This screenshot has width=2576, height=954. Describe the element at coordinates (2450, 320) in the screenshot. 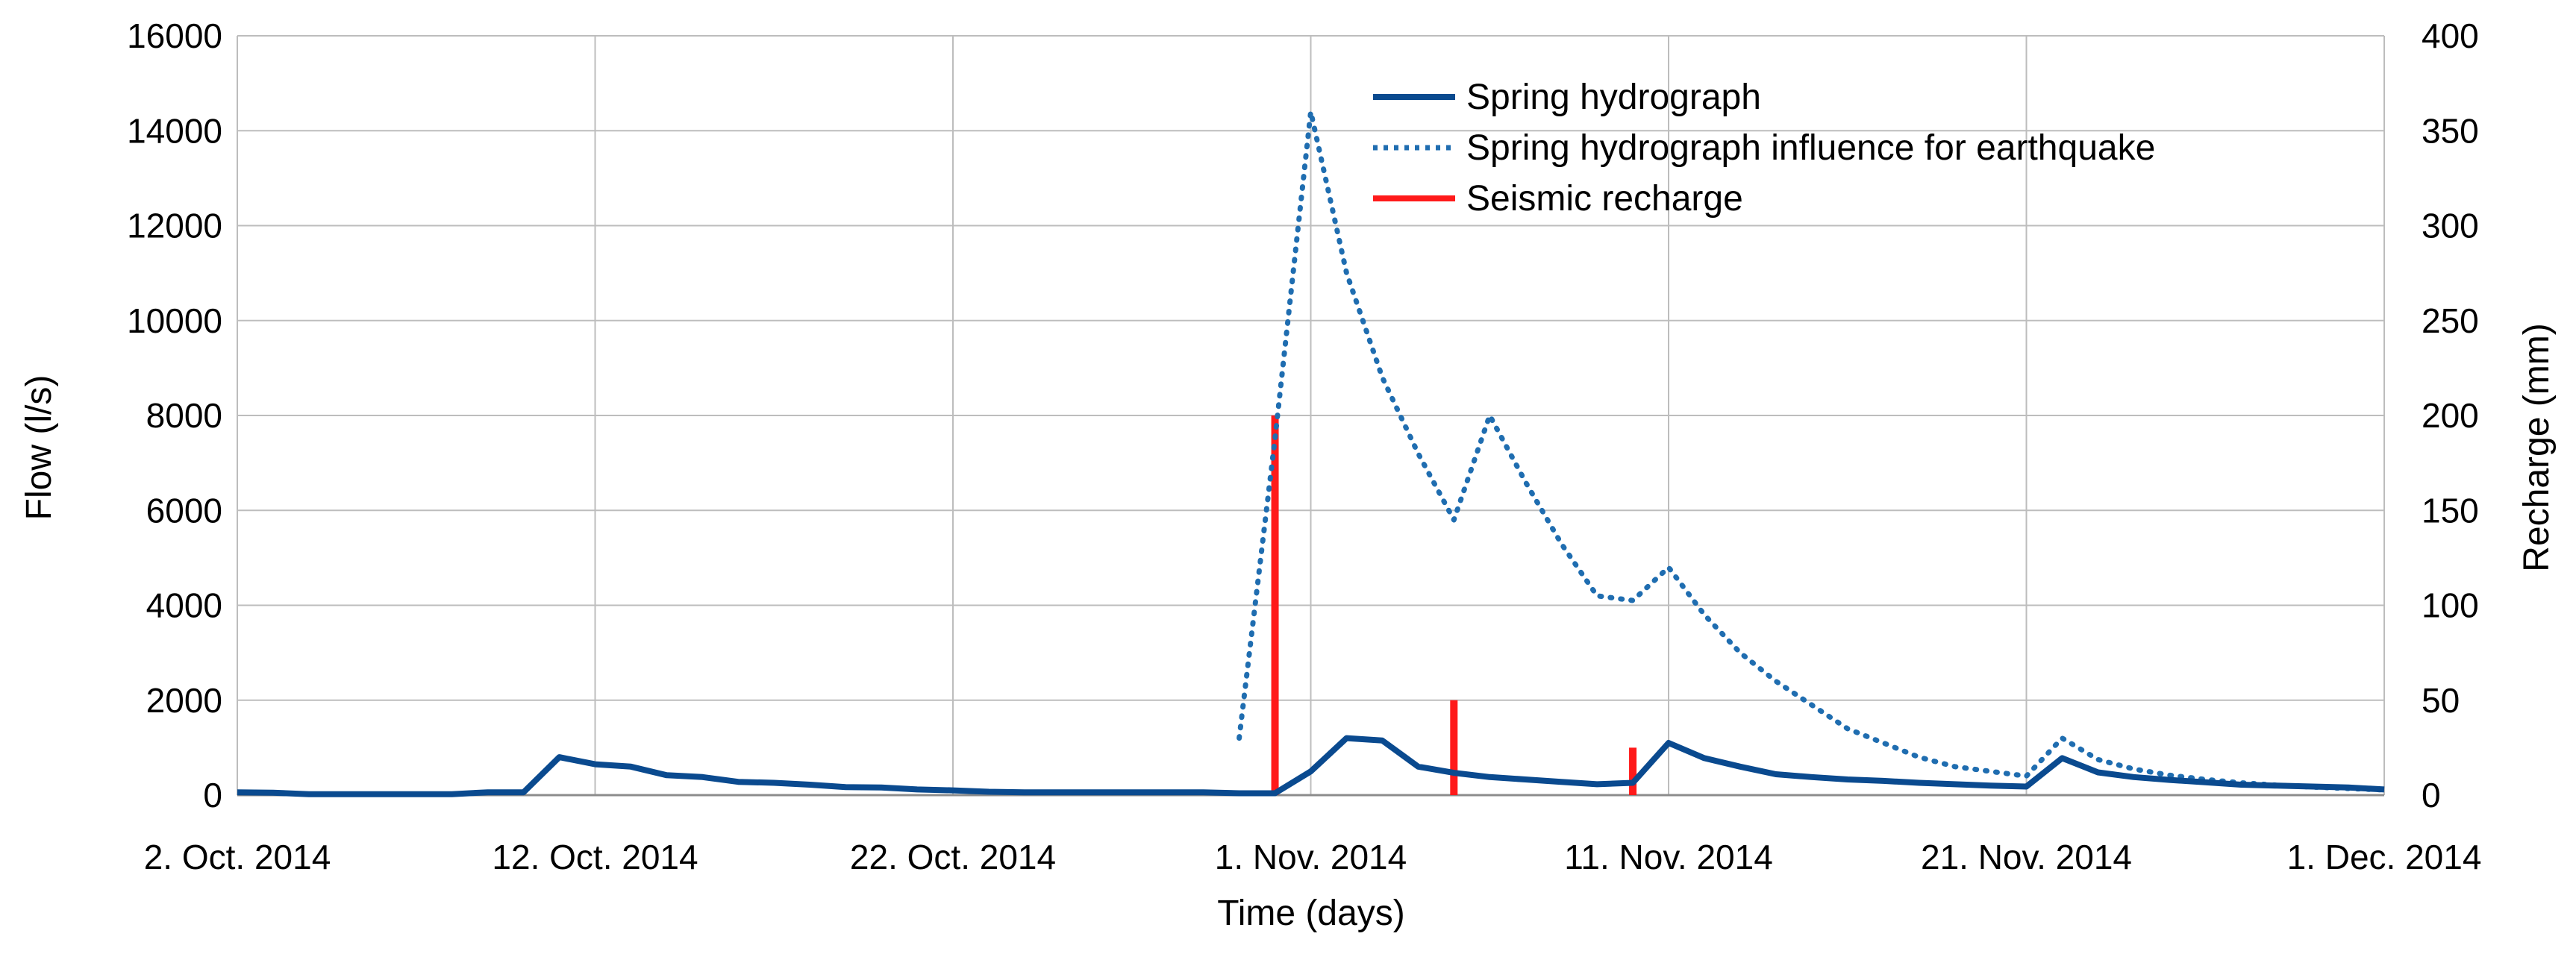

I see `y-tick-label-right: 250` at that location.